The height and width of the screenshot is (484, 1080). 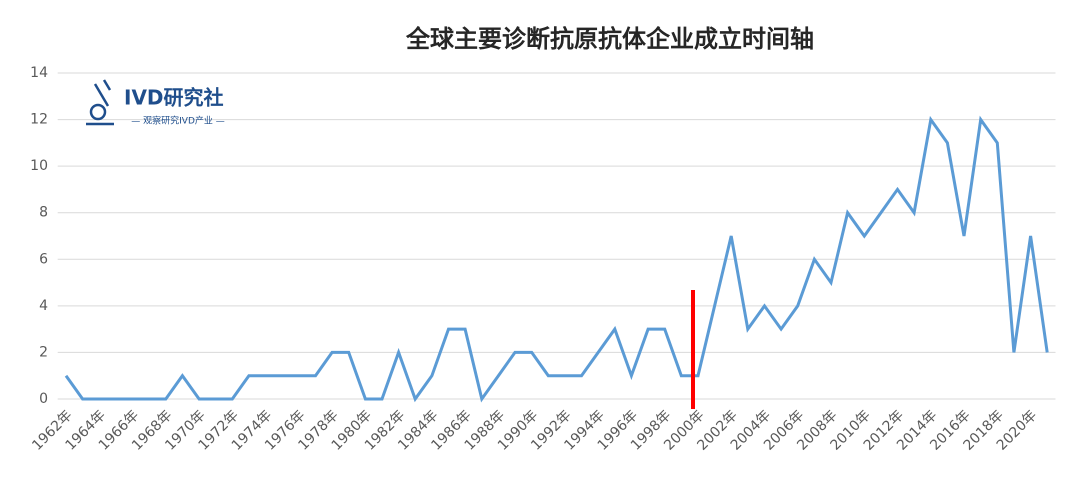 What do you see at coordinates (43, 306) in the screenshot?
I see `y-tick-label: 4` at bounding box center [43, 306].